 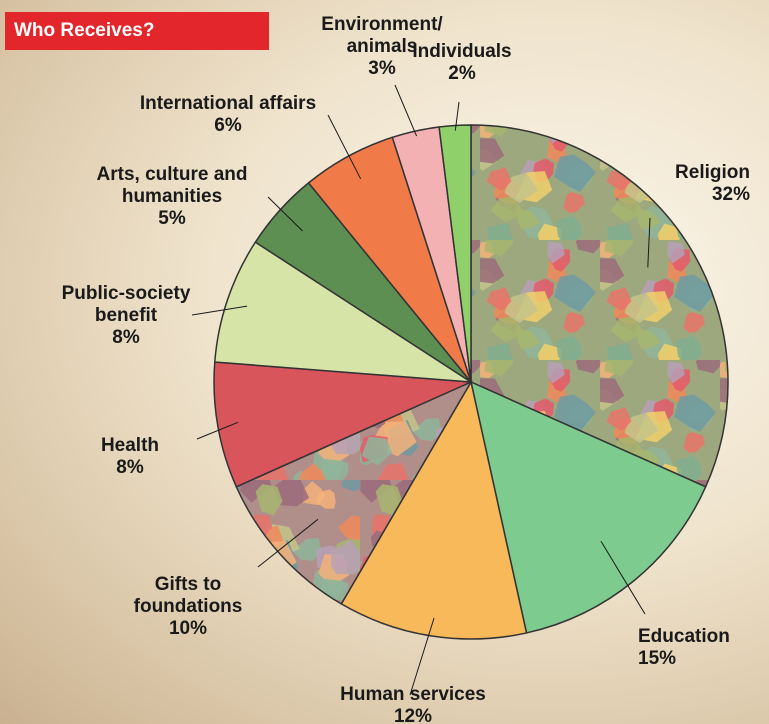 I want to click on pie-slice-gifts-to-foundations, so click(x=354, y=492).